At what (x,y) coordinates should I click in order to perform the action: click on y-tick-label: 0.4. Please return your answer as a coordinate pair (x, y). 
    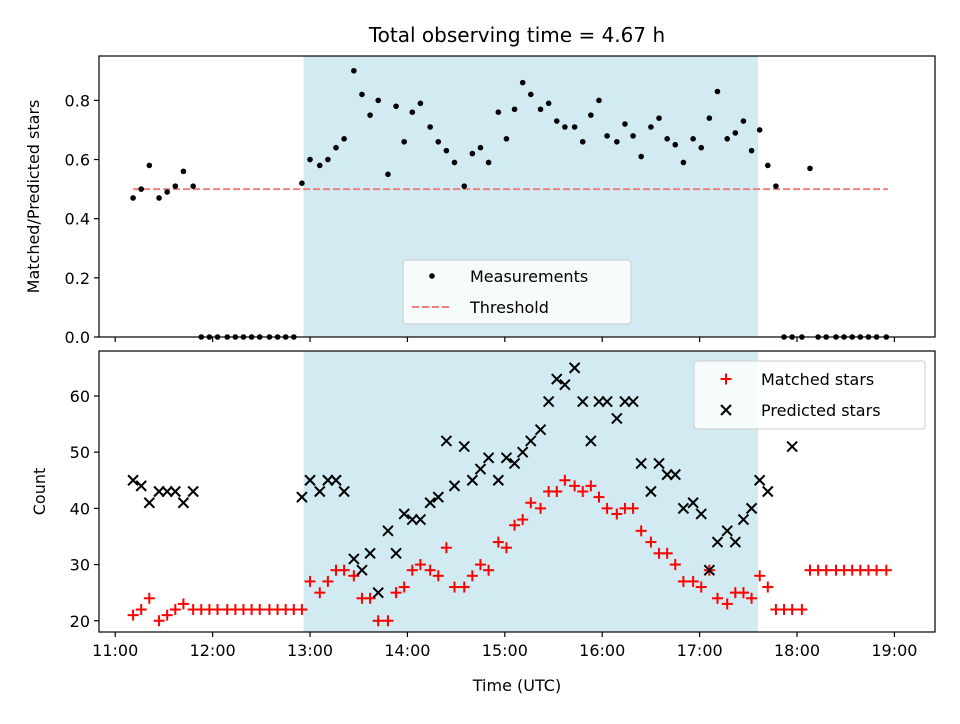
    Looking at the image, I should click on (77, 219).